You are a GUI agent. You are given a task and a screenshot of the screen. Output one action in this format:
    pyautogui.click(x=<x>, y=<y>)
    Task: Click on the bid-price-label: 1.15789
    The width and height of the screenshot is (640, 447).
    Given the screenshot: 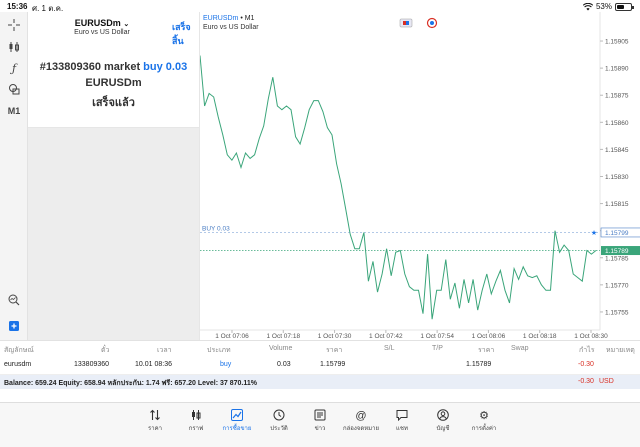 What is the action you would take?
    pyautogui.click(x=617, y=251)
    